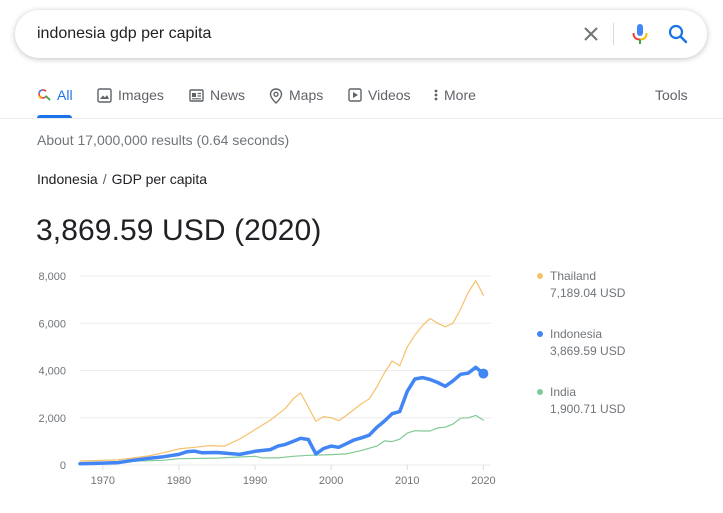  I want to click on legend-series-name: Indonesia, so click(576, 334).